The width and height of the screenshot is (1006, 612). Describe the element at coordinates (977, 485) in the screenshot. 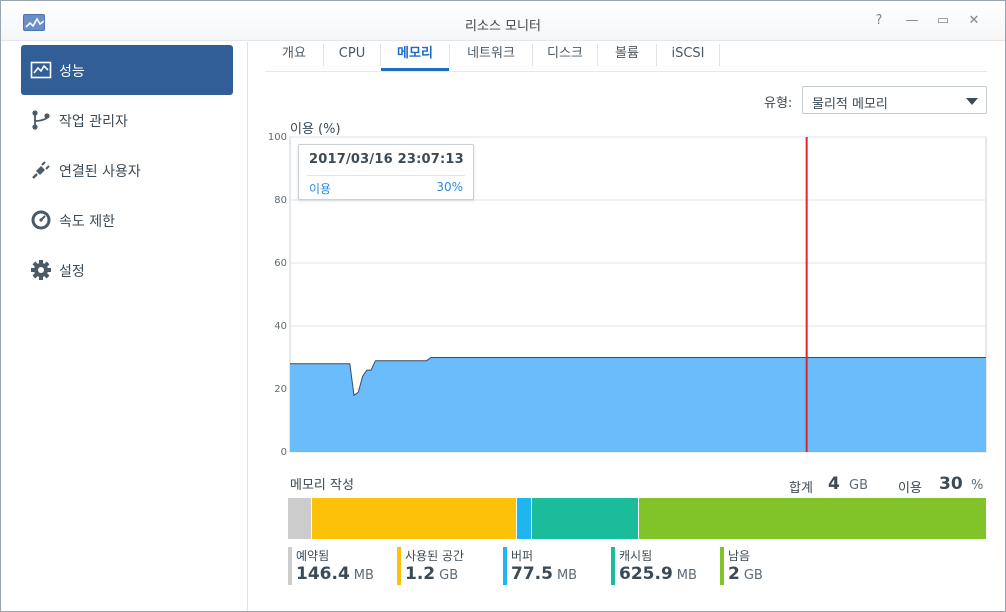

I see `usage-unit: %` at that location.